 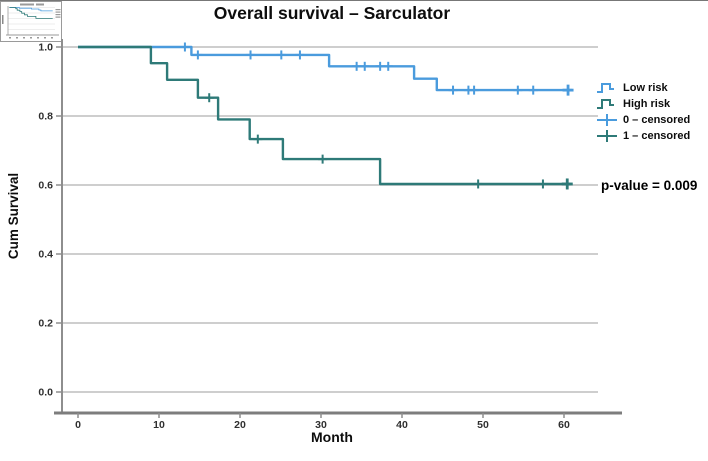 I want to click on svg-text: 20, so click(x=240, y=425).